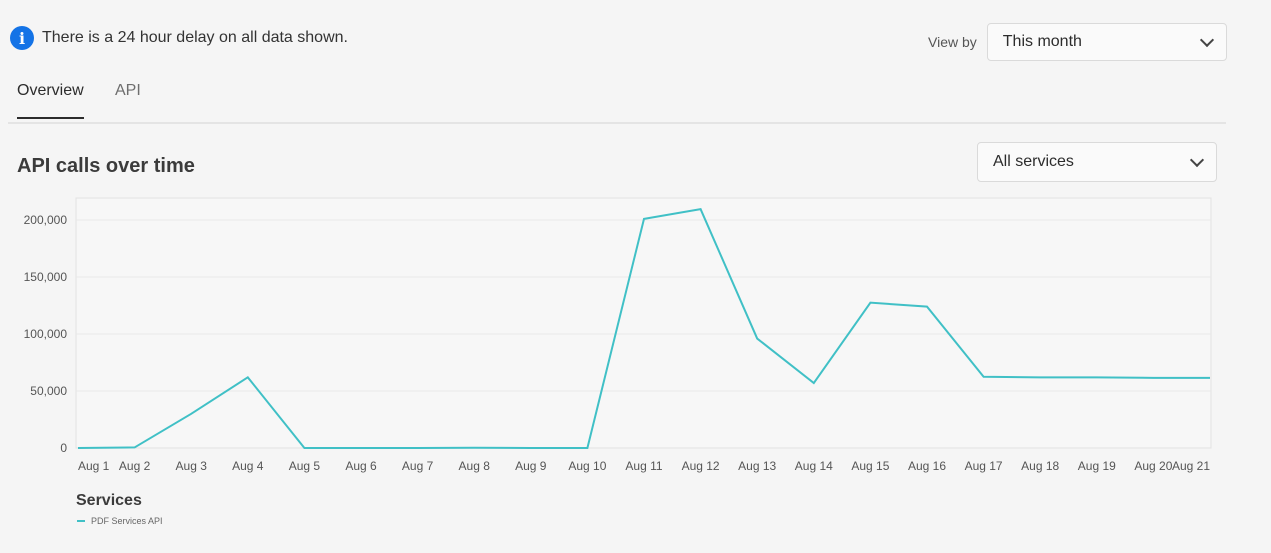 This screenshot has width=1271, height=553. I want to click on x-tick-label: Aug 20, so click(1153, 466).